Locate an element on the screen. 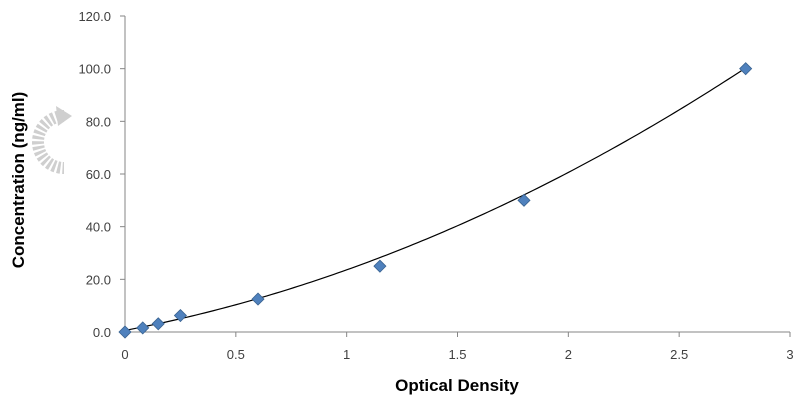 Image resolution: width=794 pixels, height=398 pixels. y-tick-label: 0.0 is located at coordinates (102, 332).